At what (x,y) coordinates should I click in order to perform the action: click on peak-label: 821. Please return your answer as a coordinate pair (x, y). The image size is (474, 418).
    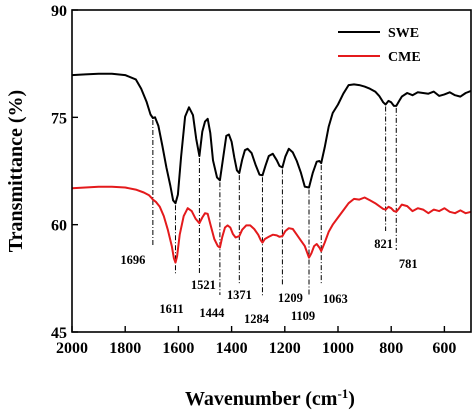
    Looking at the image, I should click on (383, 244).